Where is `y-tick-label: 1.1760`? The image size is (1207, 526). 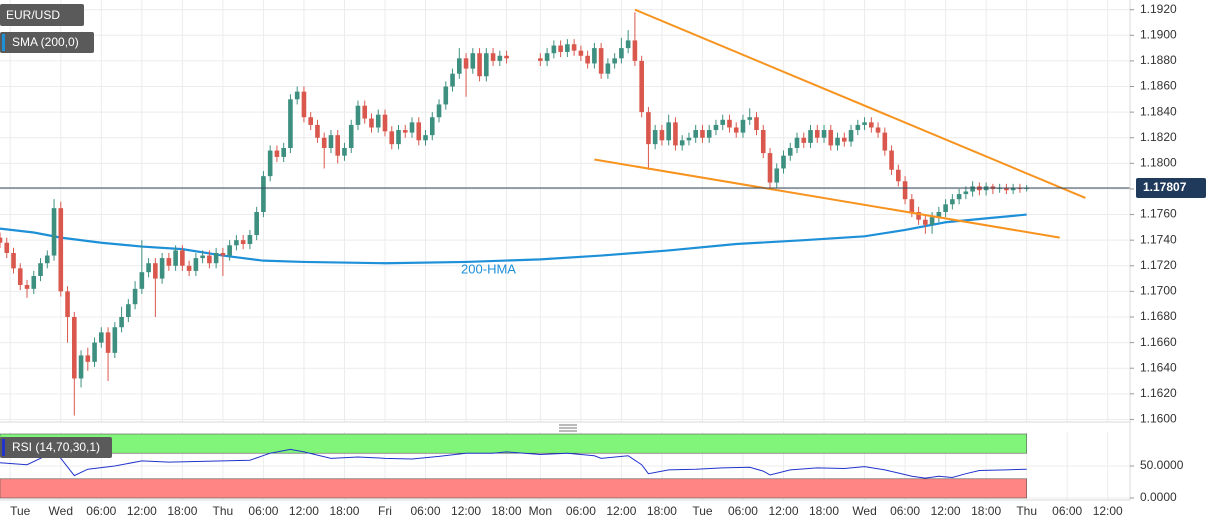 y-tick-label: 1.1760 is located at coordinates (1158, 214).